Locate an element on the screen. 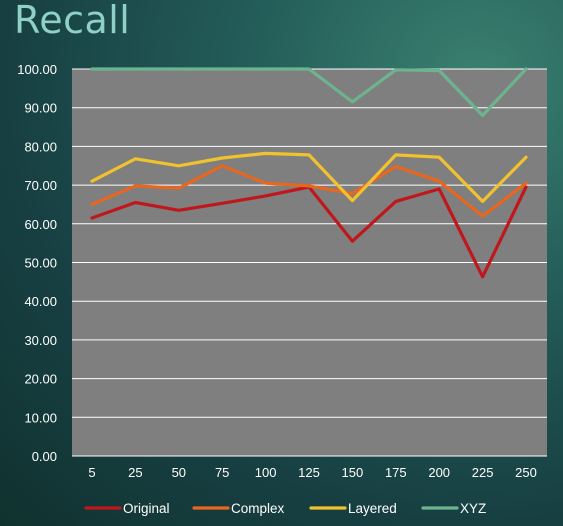  x-tick-label: 125 is located at coordinates (309, 472).